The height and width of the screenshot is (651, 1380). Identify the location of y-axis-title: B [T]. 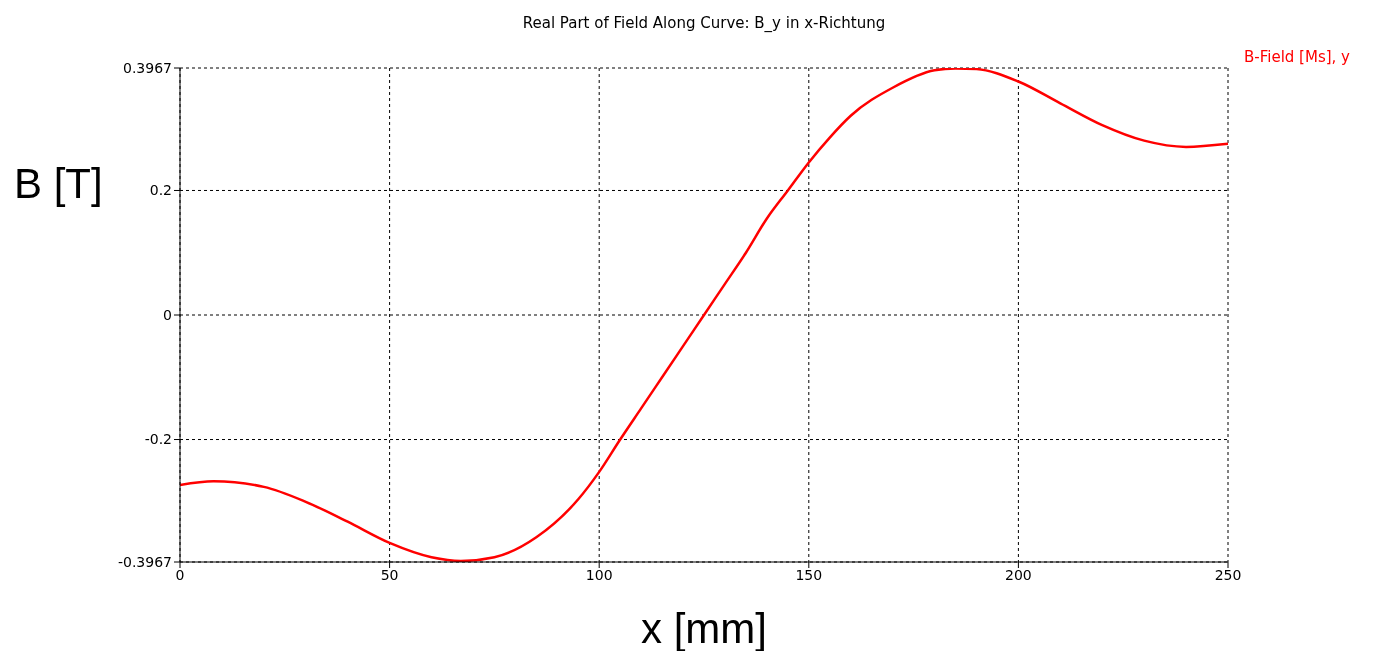
(58, 184).